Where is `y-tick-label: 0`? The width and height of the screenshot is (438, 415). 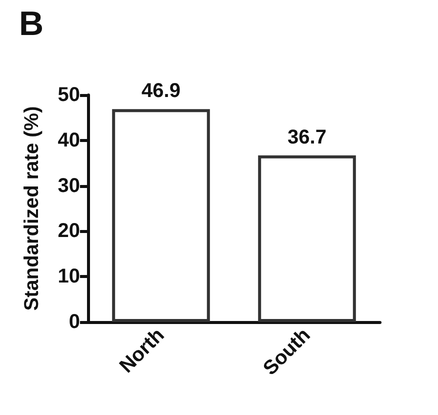 y-tick-label: 0 is located at coordinates (74, 322).